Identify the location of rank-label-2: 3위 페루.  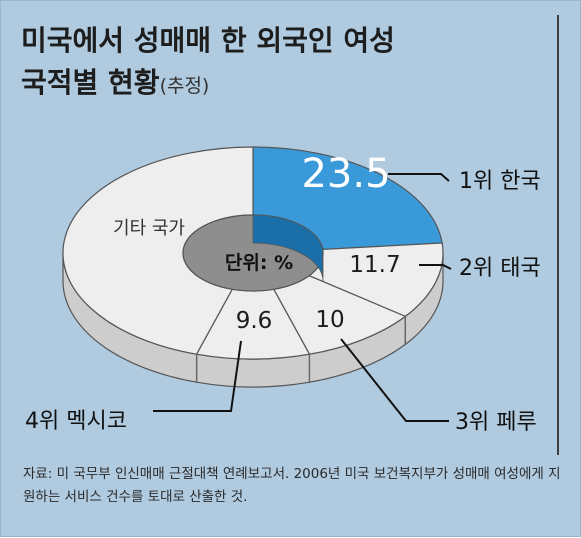
(496, 422).